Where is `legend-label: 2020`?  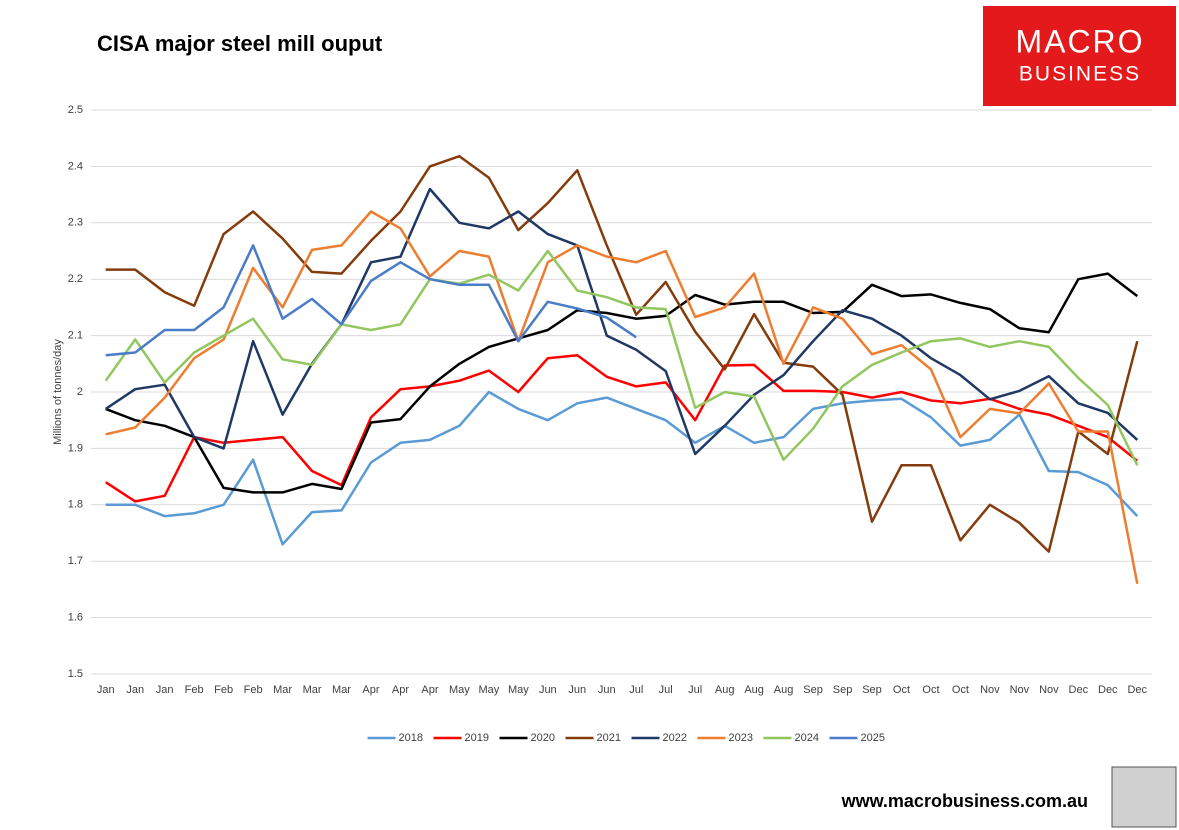 legend-label: 2020 is located at coordinates (543, 738).